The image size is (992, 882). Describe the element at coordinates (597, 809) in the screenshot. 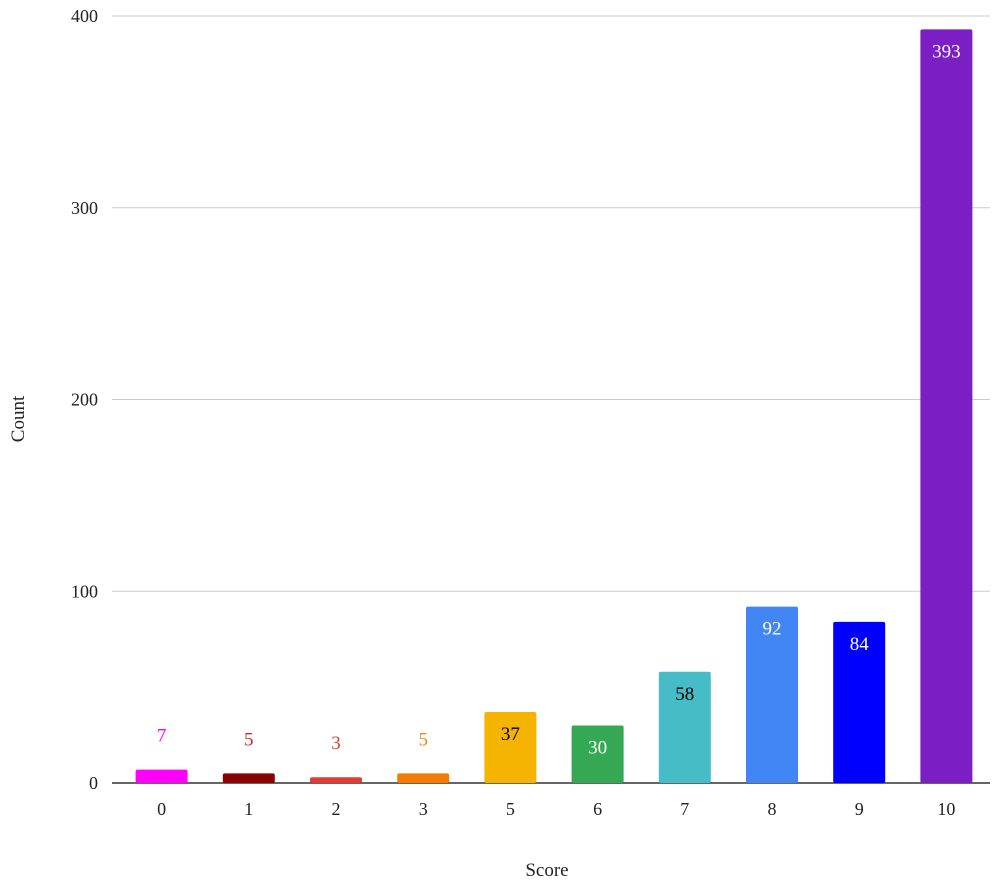

I see `x-tick-label-6: 6` at that location.